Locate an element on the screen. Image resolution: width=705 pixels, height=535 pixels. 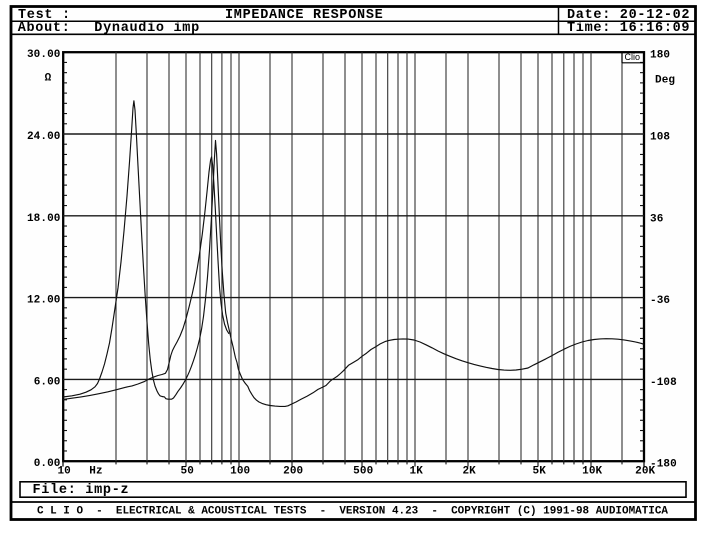
svg-text: 12.00 is located at coordinates (44, 301).